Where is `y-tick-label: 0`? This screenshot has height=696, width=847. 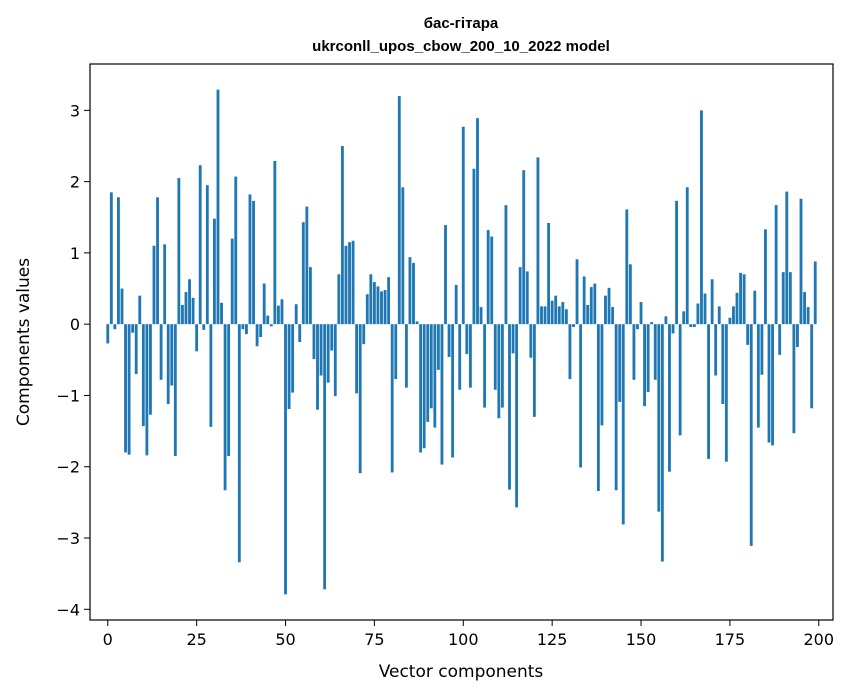
y-tick-label: 0 is located at coordinates (75, 324).